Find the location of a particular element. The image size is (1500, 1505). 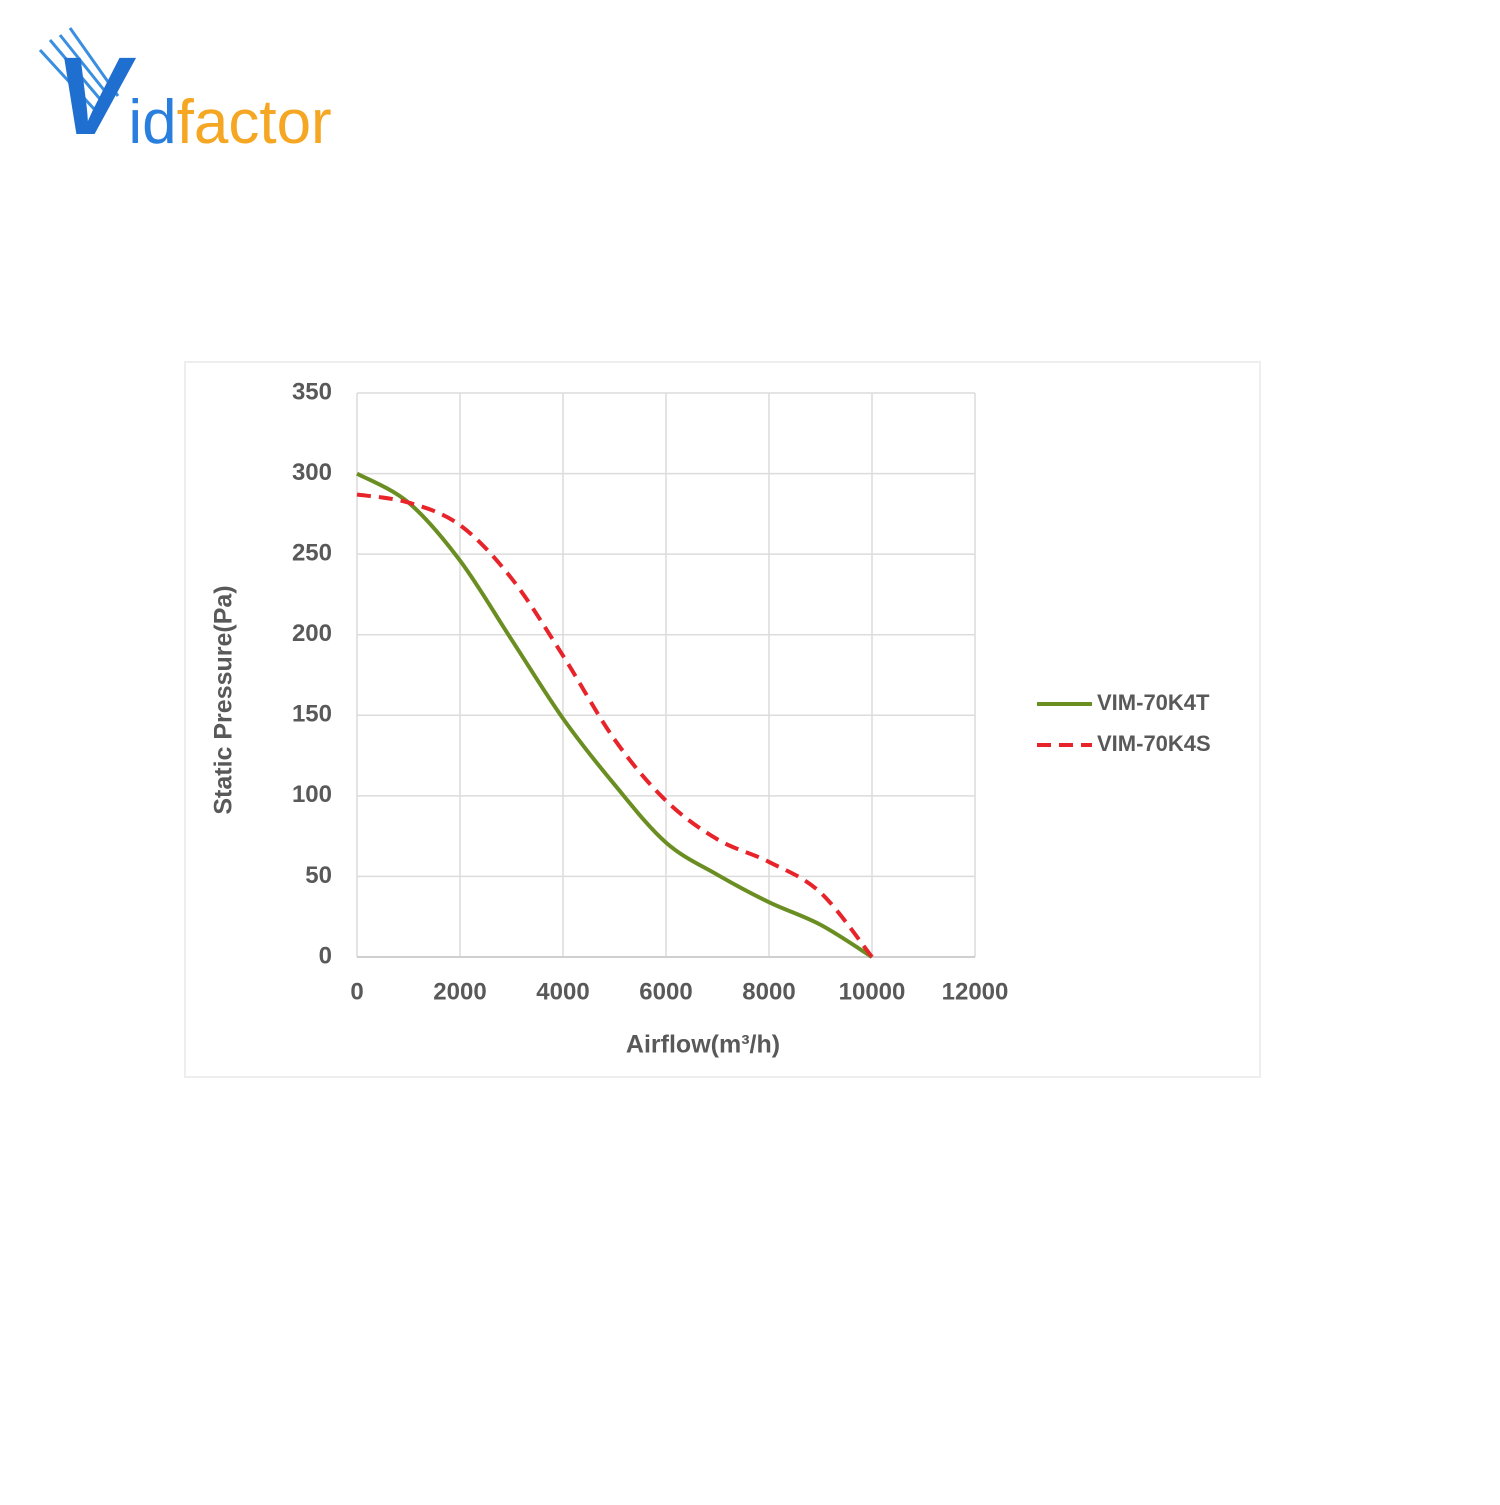

y-tick-label: 50 is located at coordinates (318, 875).